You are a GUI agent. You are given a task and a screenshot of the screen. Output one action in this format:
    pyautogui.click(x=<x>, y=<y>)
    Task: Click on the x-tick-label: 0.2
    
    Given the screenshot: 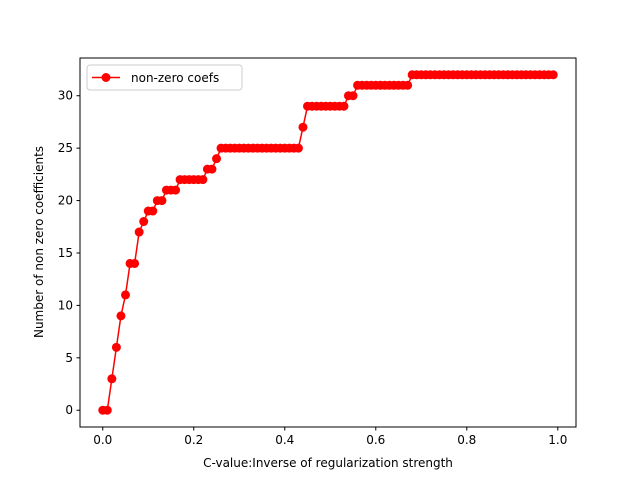 What is the action you would take?
    pyautogui.click(x=193, y=440)
    